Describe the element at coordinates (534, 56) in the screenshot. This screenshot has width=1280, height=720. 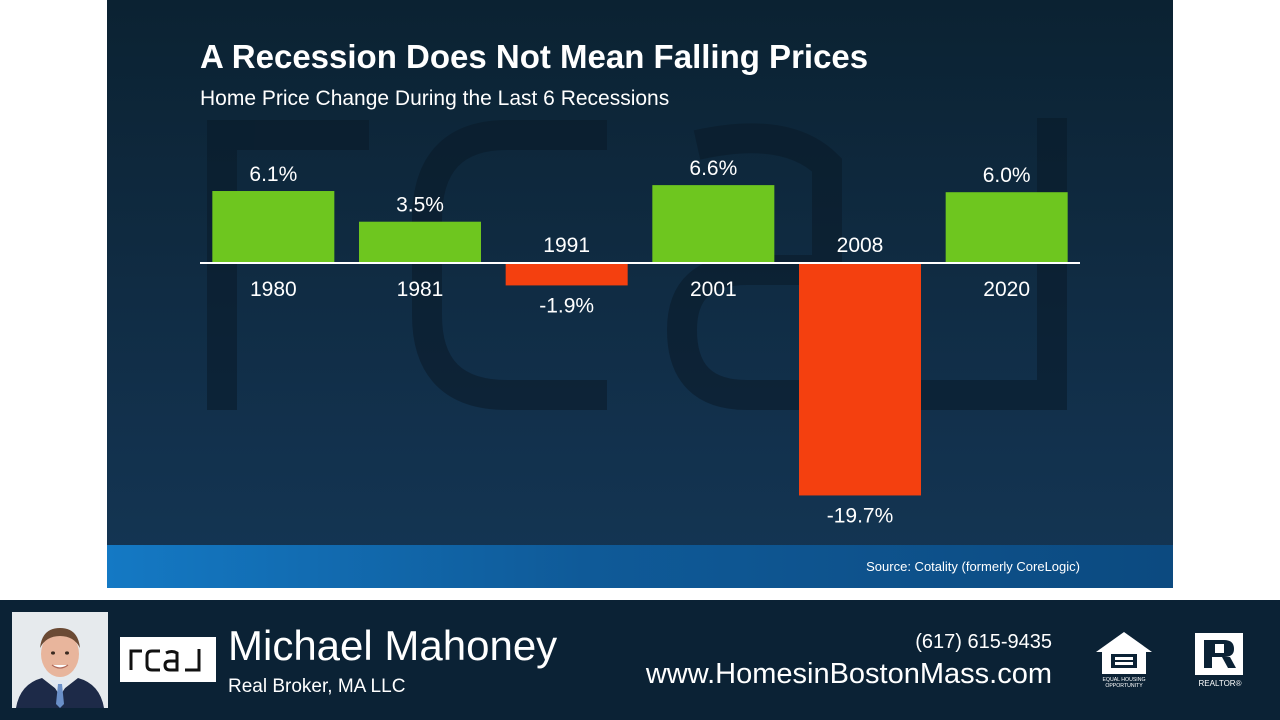
I see `chart-title: A Recession Does Not Mean Falling Prices` at that location.